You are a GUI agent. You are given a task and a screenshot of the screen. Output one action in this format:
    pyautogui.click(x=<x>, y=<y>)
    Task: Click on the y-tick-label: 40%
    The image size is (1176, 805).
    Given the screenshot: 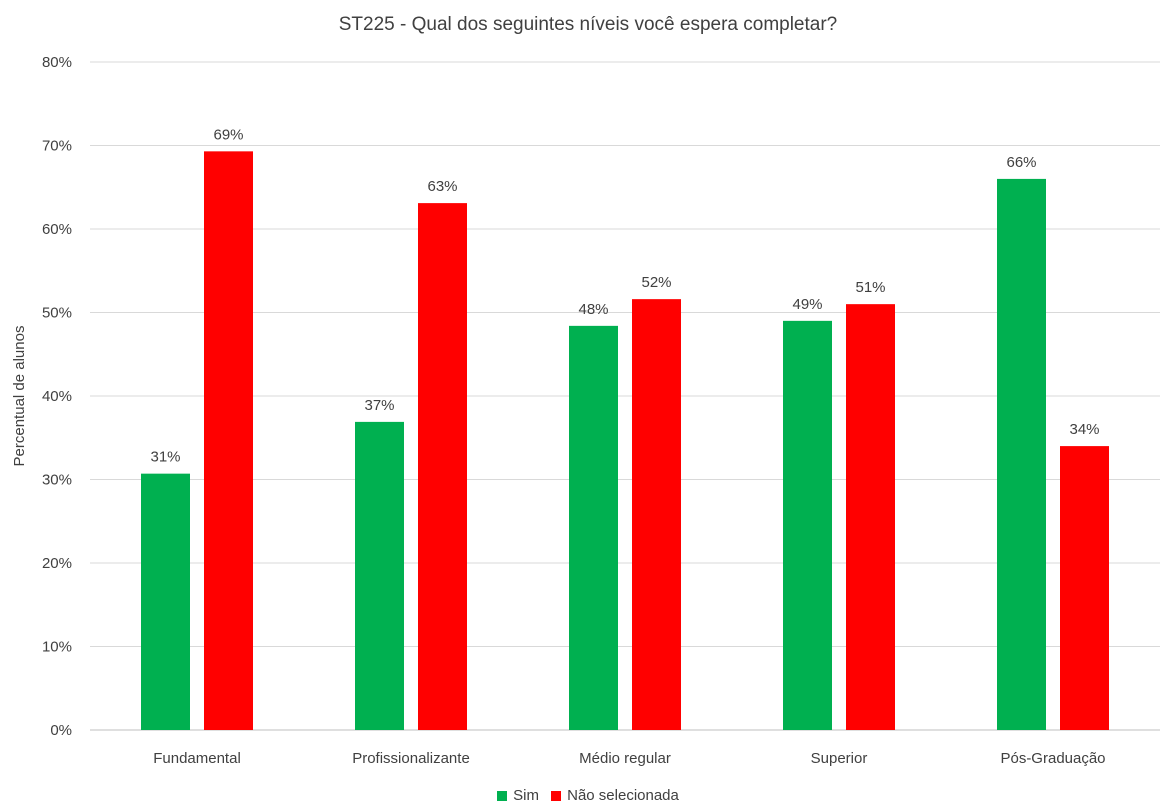 What is the action you would take?
    pyautogui.click(x=57, y=396)
    